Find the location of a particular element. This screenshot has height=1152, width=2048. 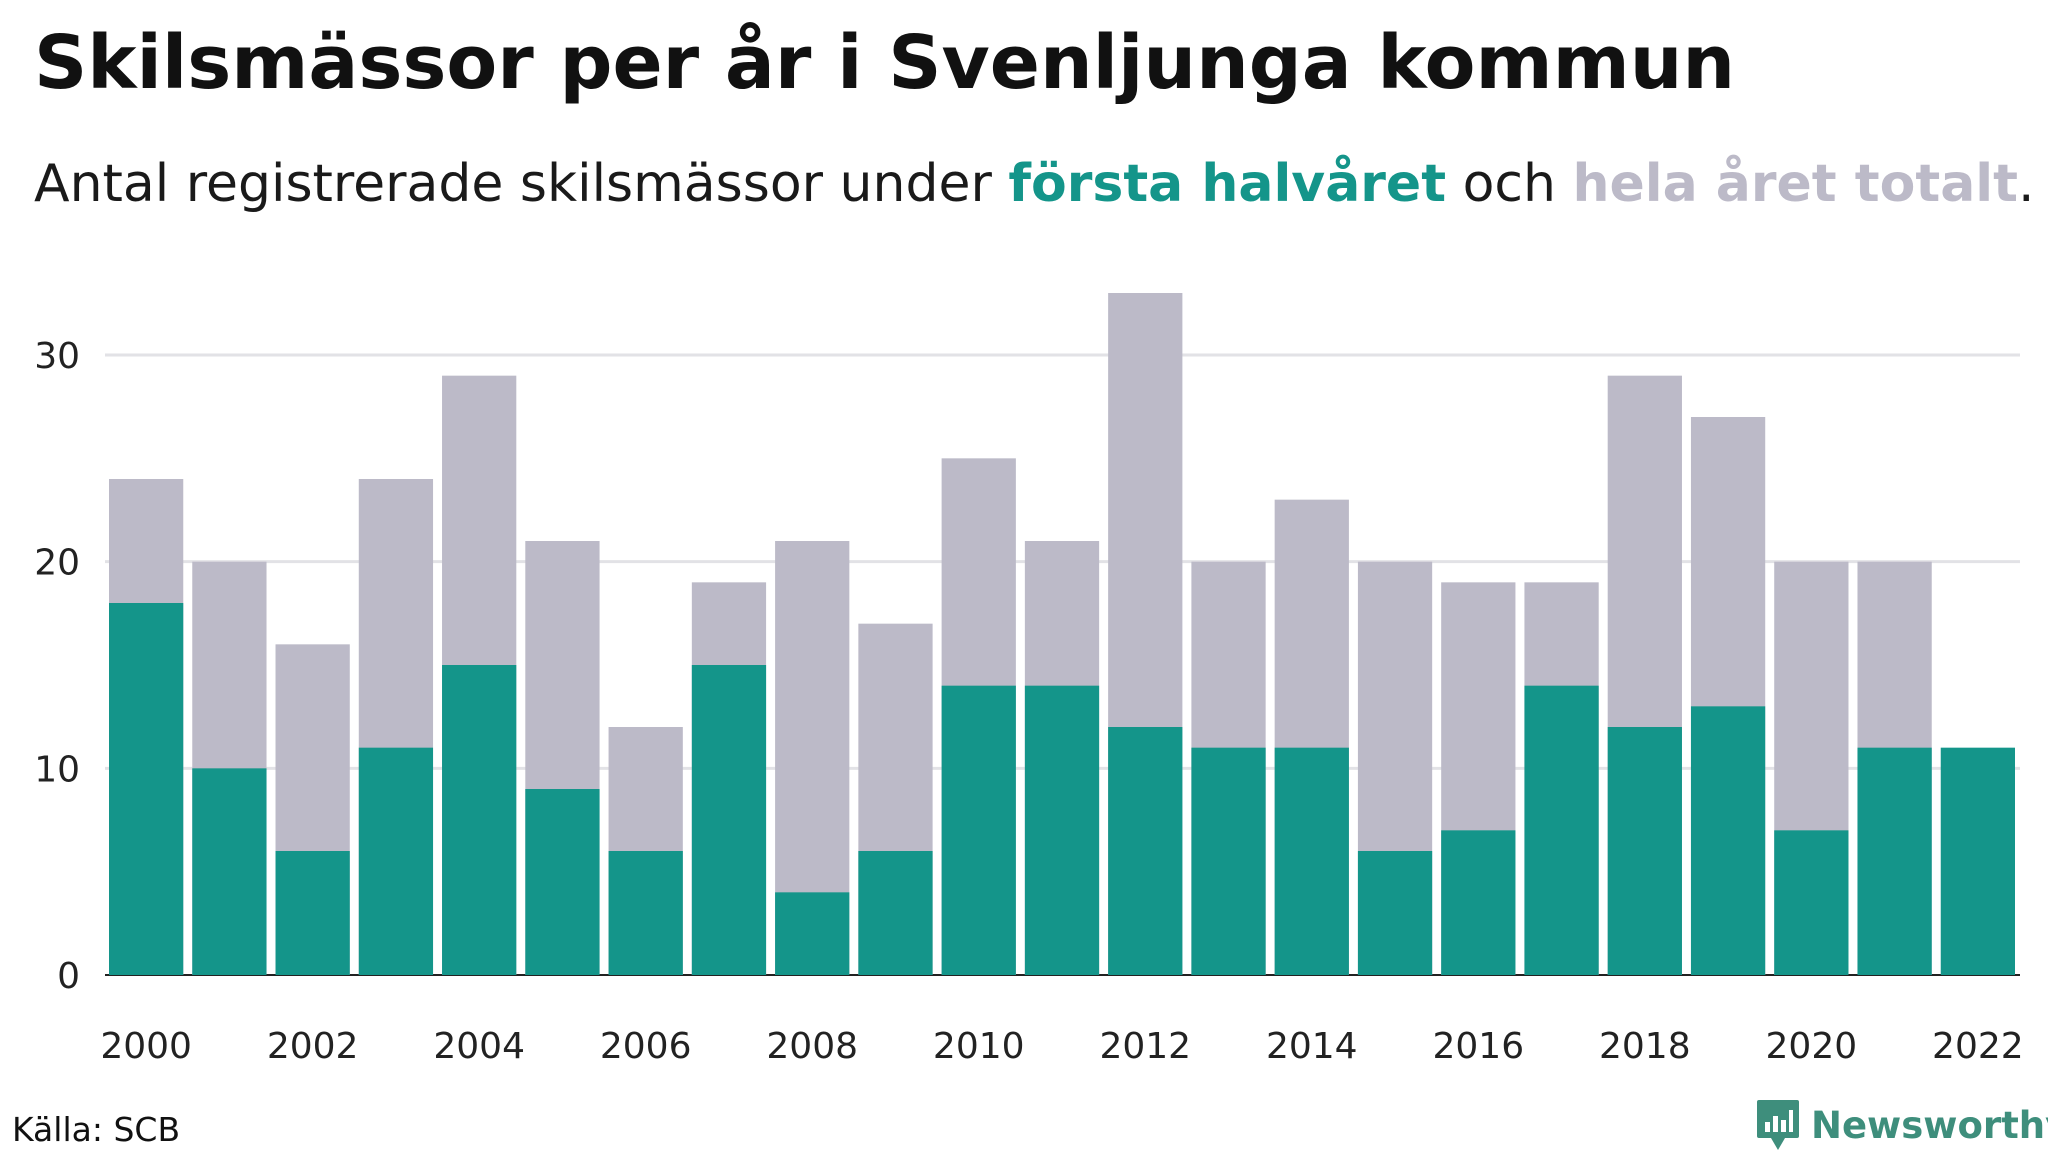

brand-logo: Newsworthy is located at coordinates (1901, 1125).